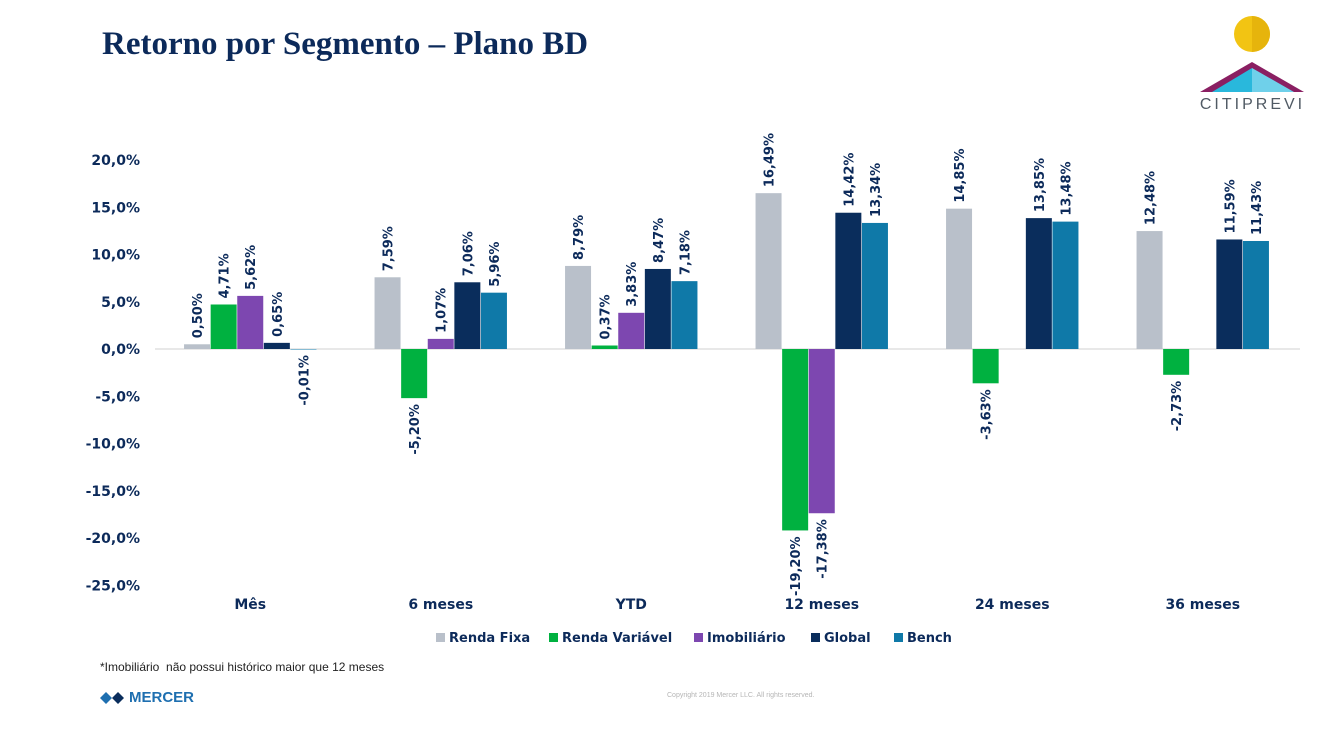 This screenshot has width=1333, height=750. Describe the element at coordinates (468, 253) in the screenshot. I see `data-label: 7,06%` at that location.